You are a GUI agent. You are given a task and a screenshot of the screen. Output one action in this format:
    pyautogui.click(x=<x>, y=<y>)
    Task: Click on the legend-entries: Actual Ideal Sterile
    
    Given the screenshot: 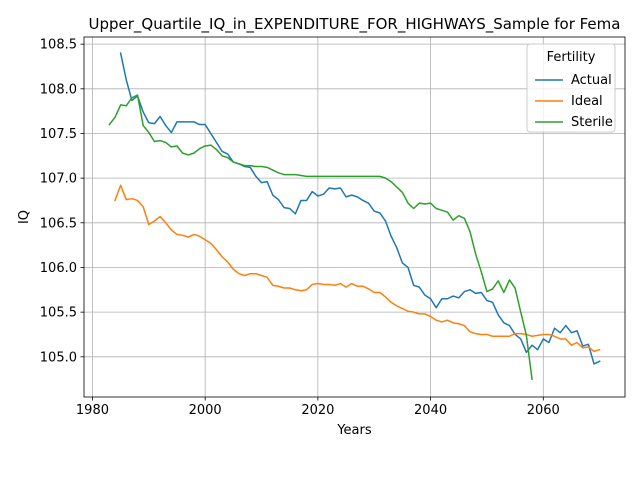 What is the action you would take?
    pyautogui.click(x=574, y=101)
    